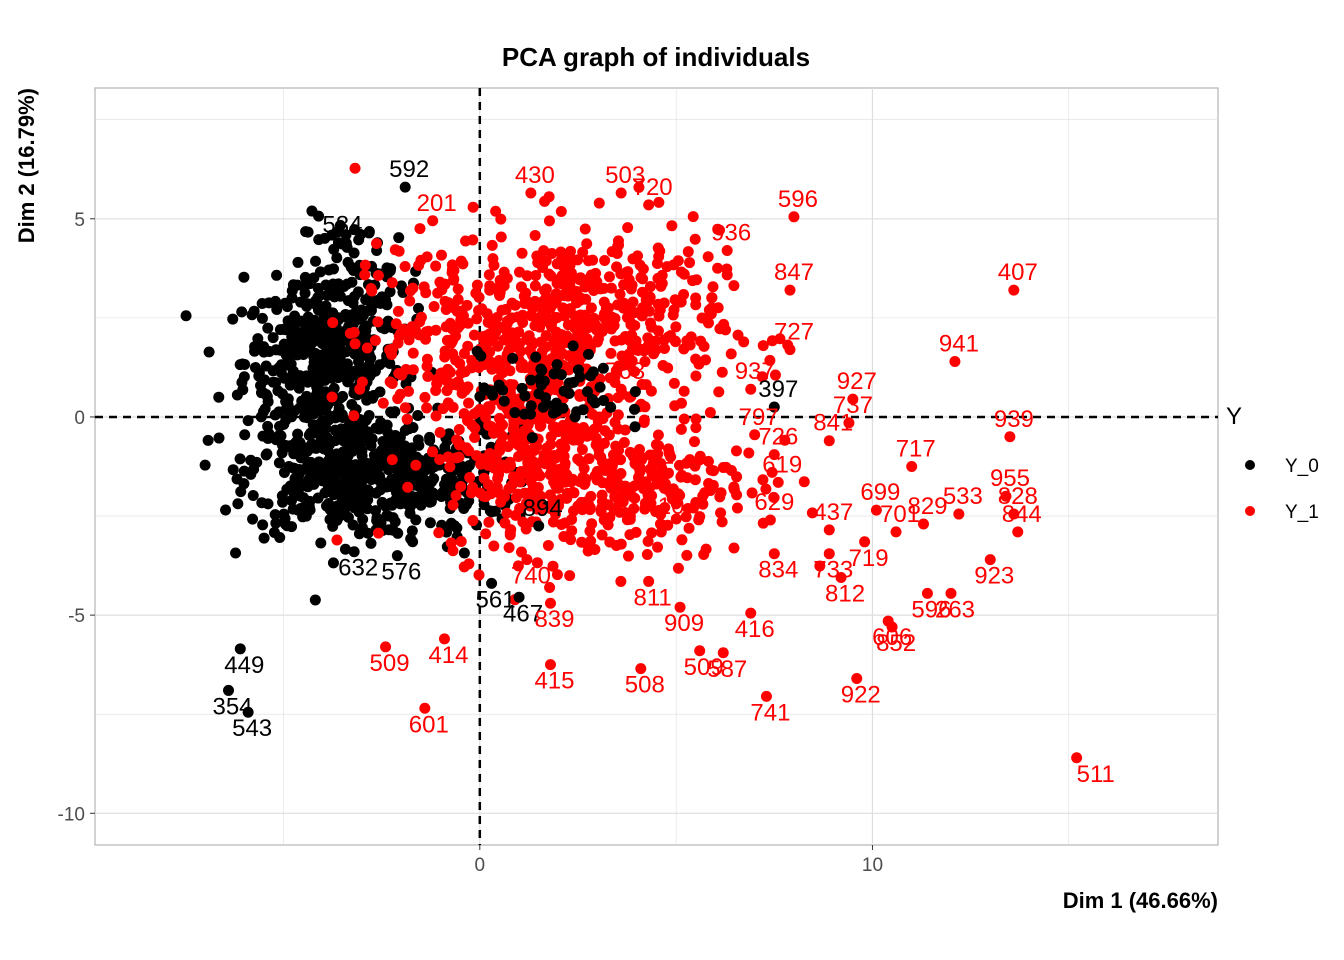  Describe the element at coordinates (1018, 496) in the screenshot. I see `point-label: 828` at that location.